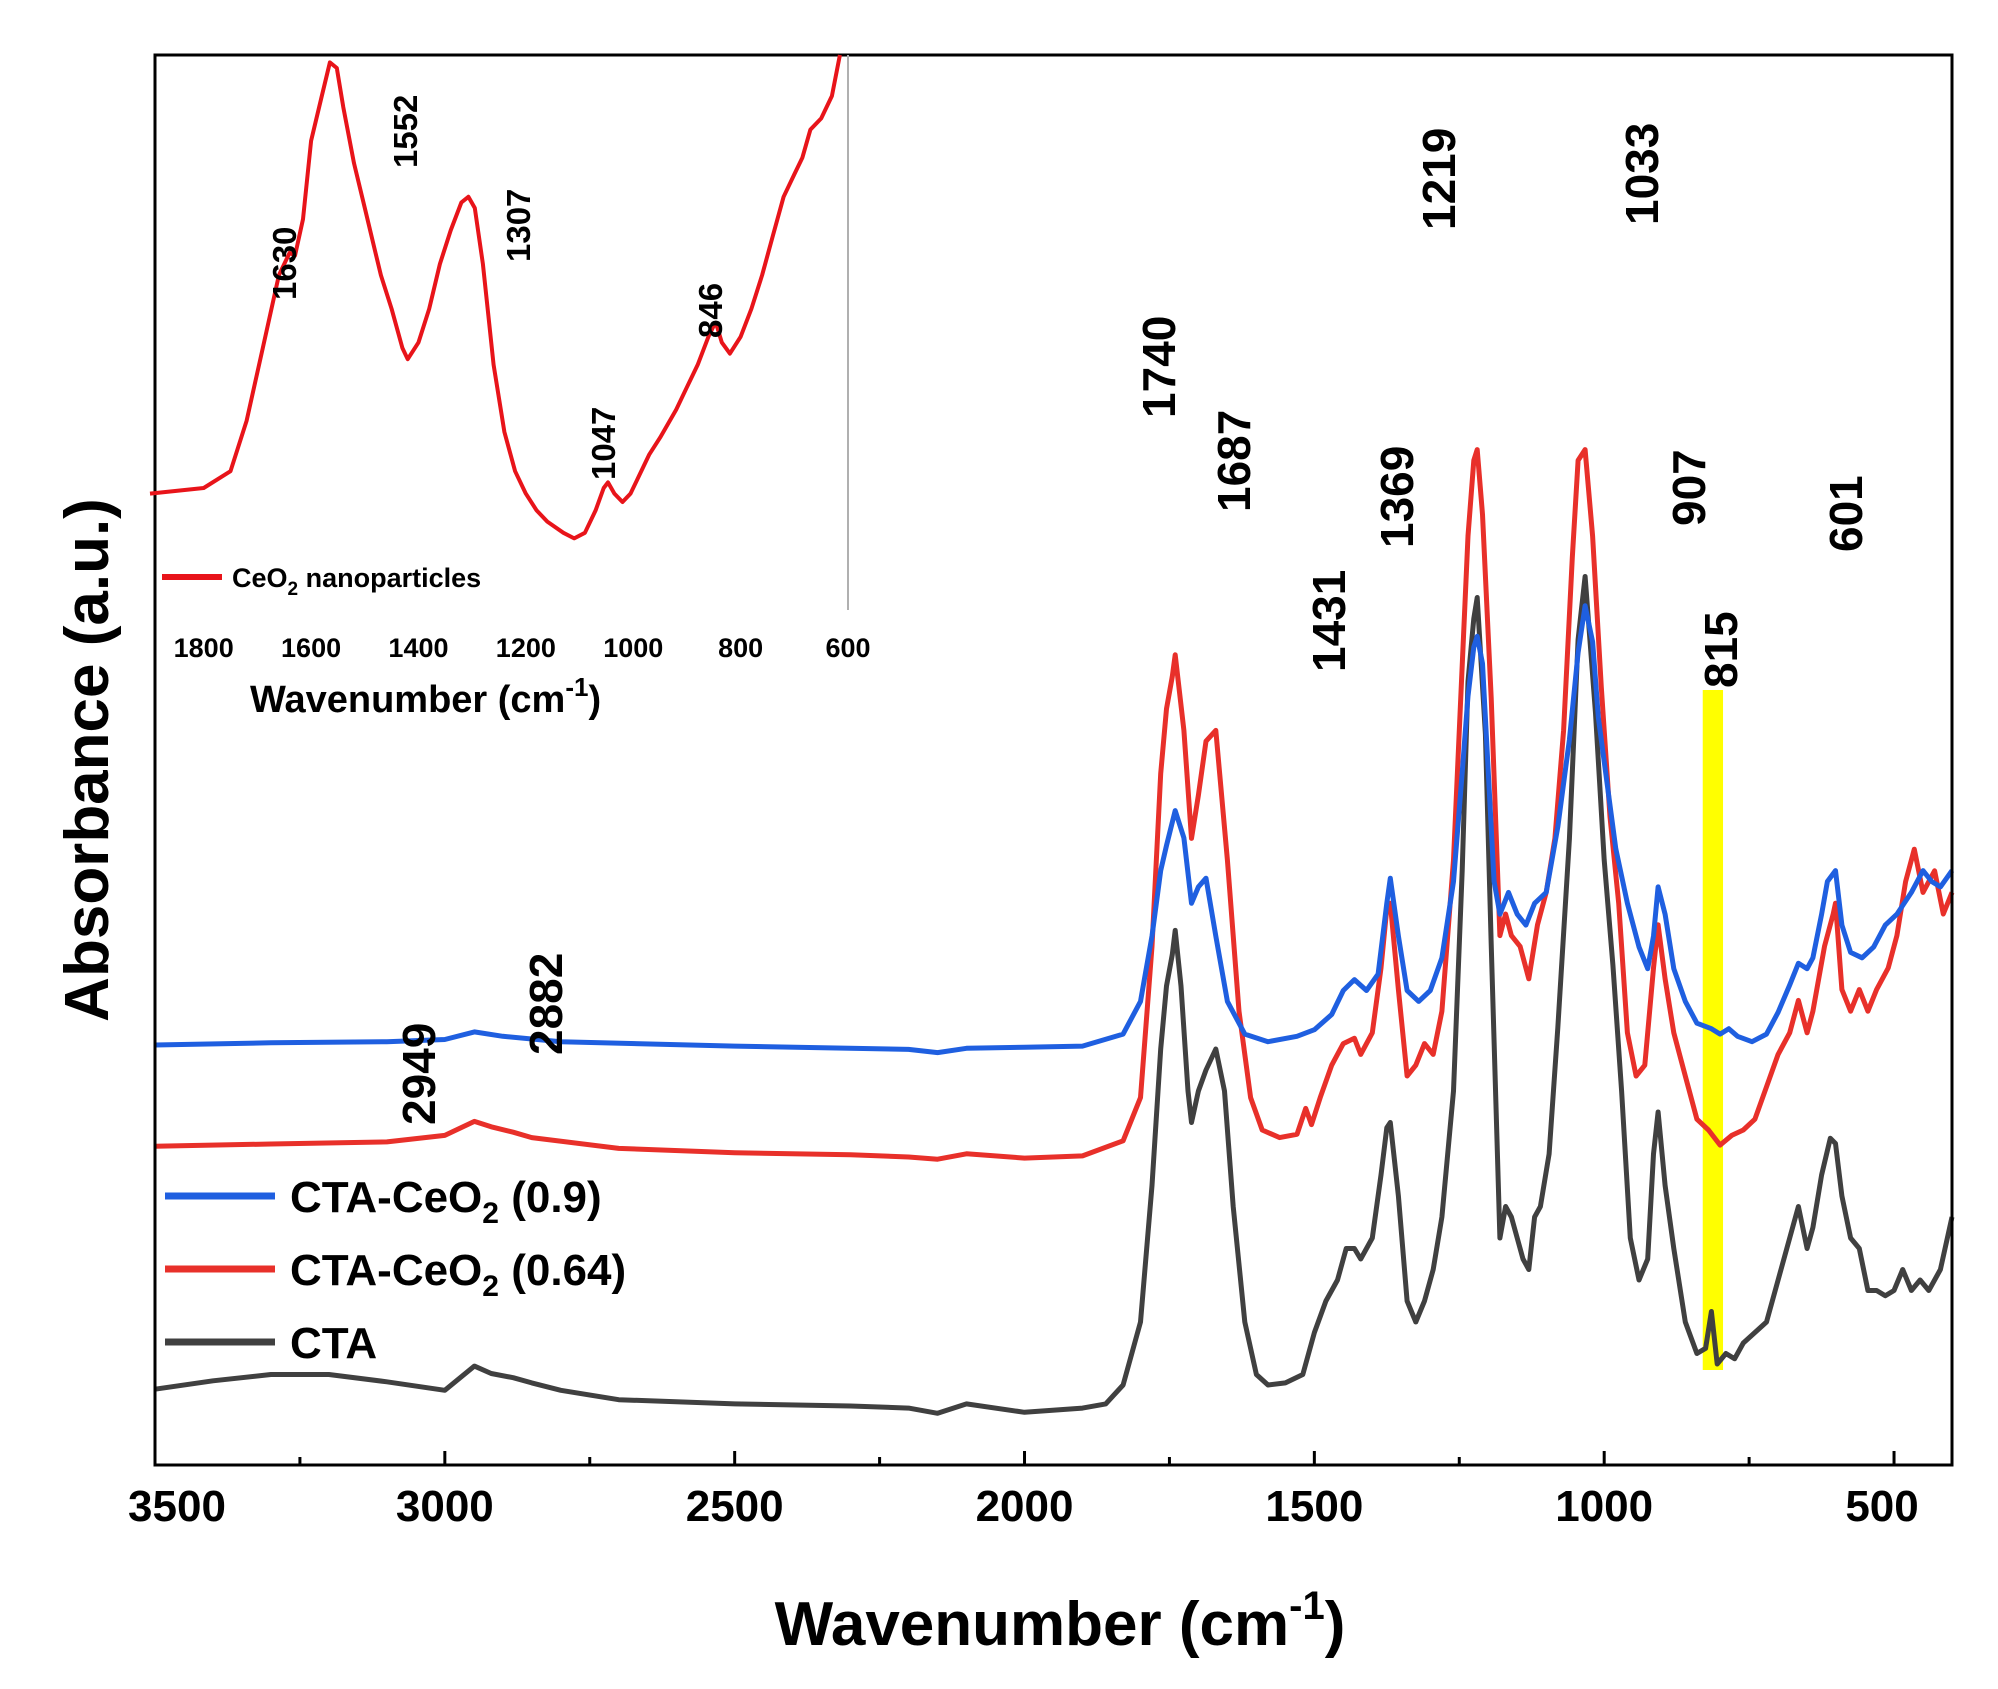  I want to click on x-tick-label-2000: 2000, so click(1025, 1506).